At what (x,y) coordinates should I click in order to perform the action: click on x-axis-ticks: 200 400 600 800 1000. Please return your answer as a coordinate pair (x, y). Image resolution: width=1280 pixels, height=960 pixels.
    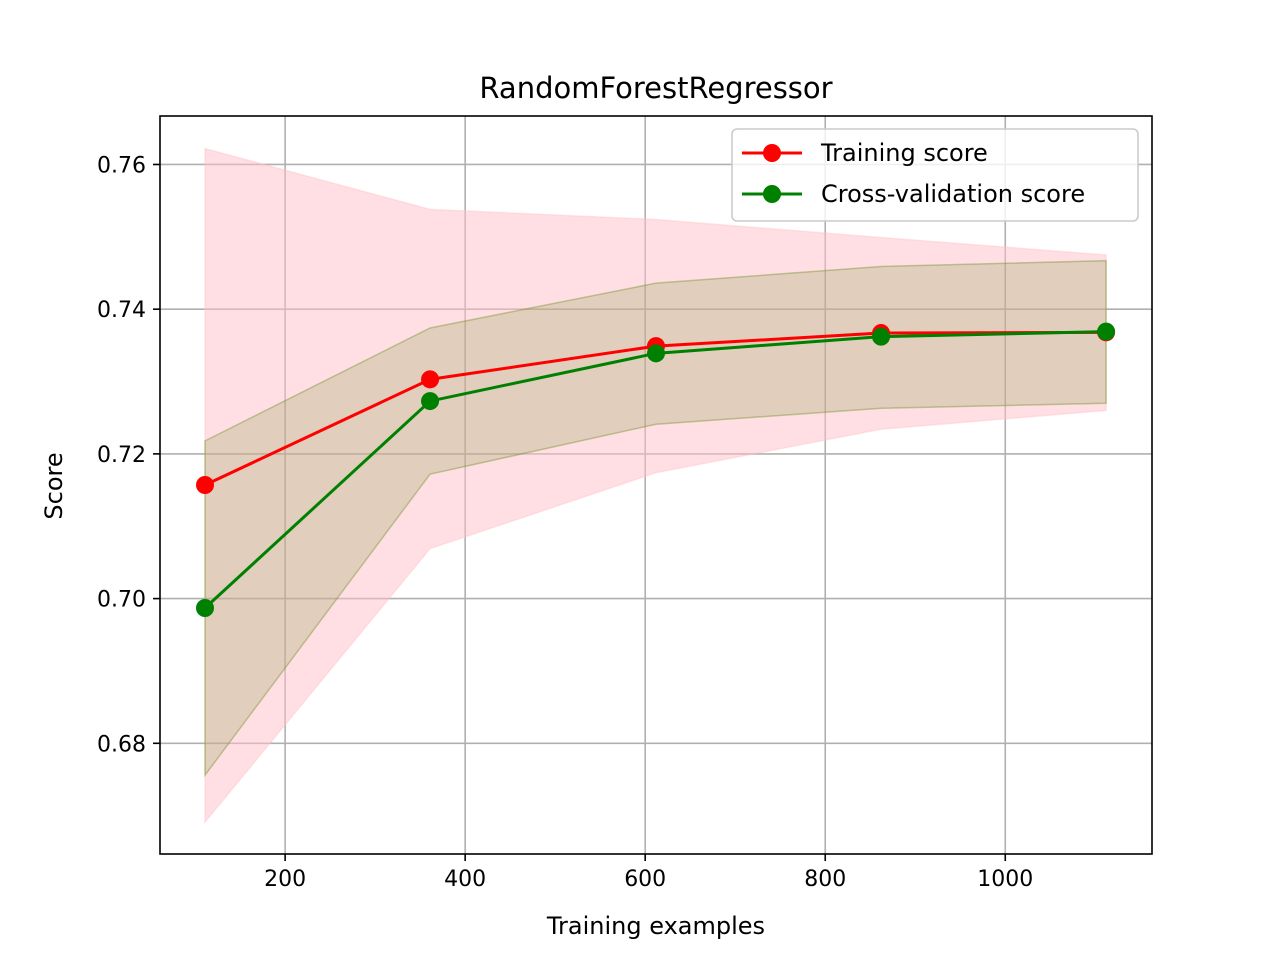
    Looking at the image, I should click on (648, 873).